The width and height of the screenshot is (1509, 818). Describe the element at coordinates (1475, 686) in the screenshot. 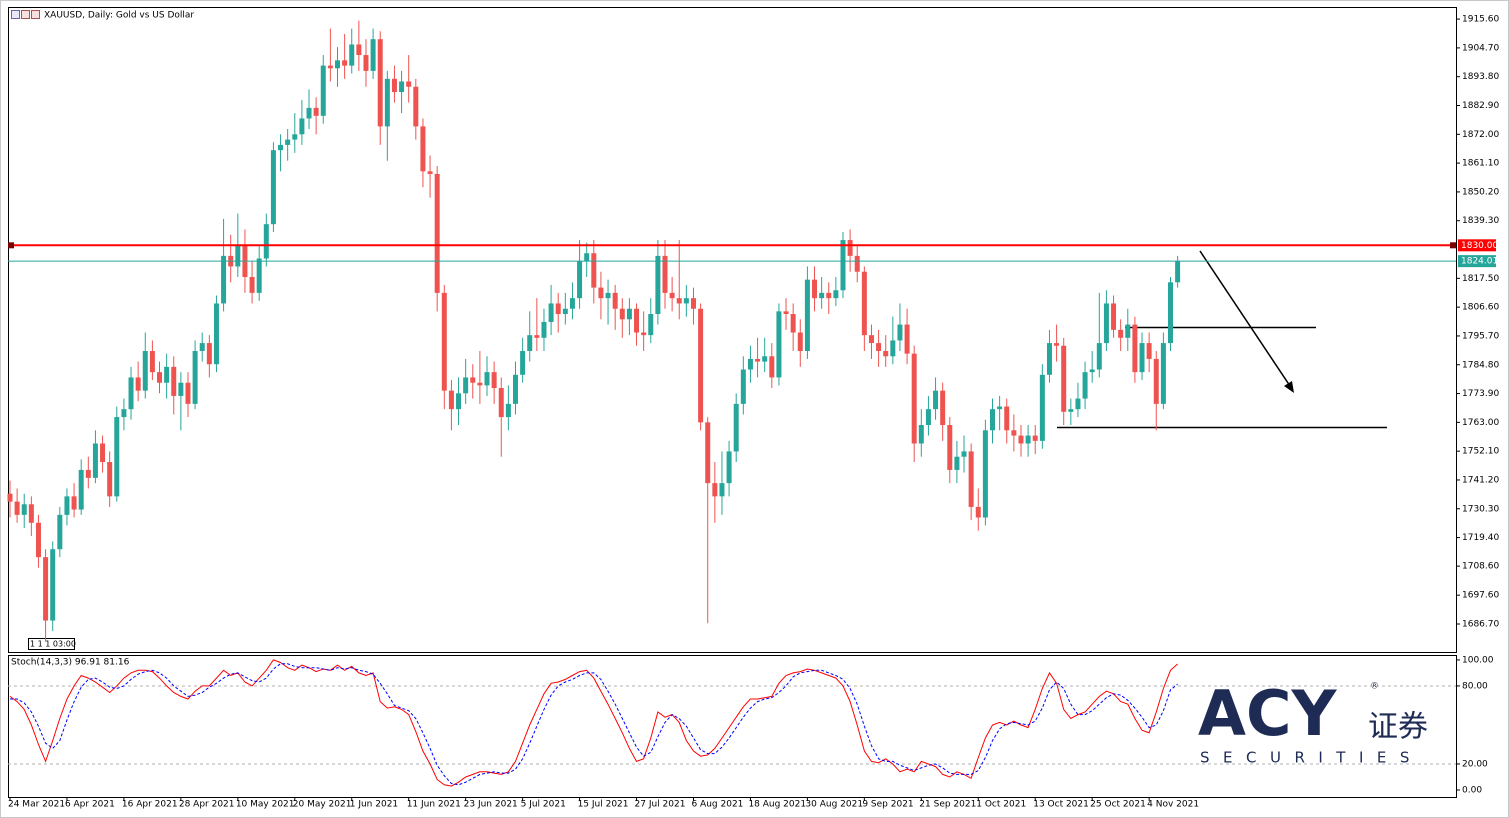

I see `y-tick-label: 80.00` at that location.